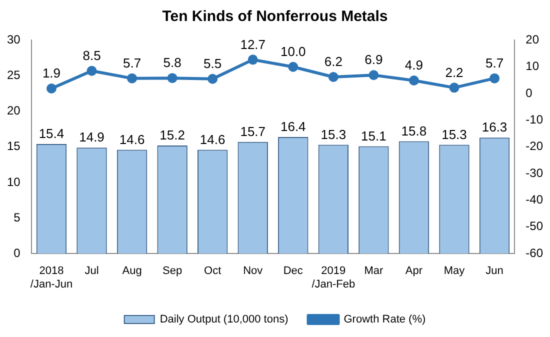  I want to click on y2-tick-label: 0, so click(529, 93).